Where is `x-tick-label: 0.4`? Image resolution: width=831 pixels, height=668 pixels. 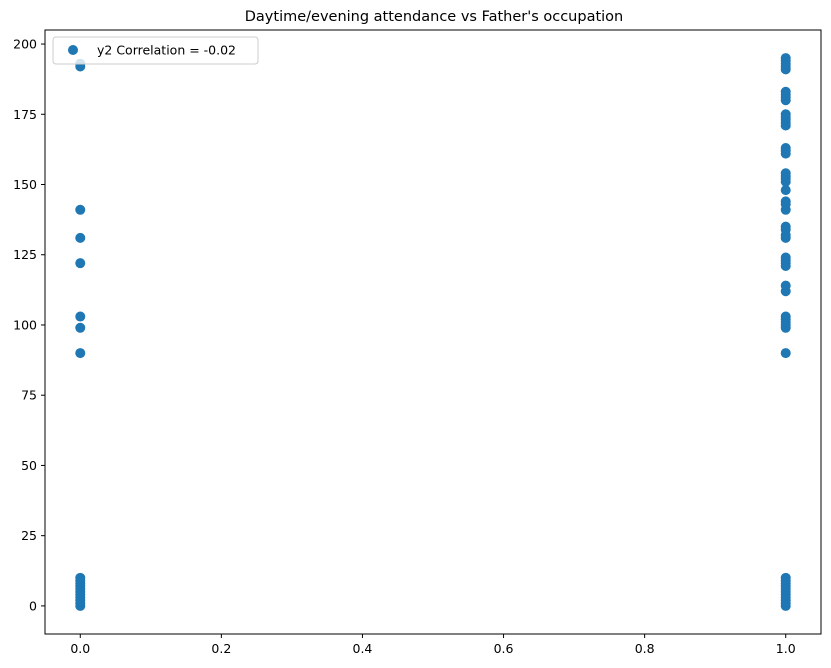 x-tick-label: 0.4 is located at coordinates (363, 648).